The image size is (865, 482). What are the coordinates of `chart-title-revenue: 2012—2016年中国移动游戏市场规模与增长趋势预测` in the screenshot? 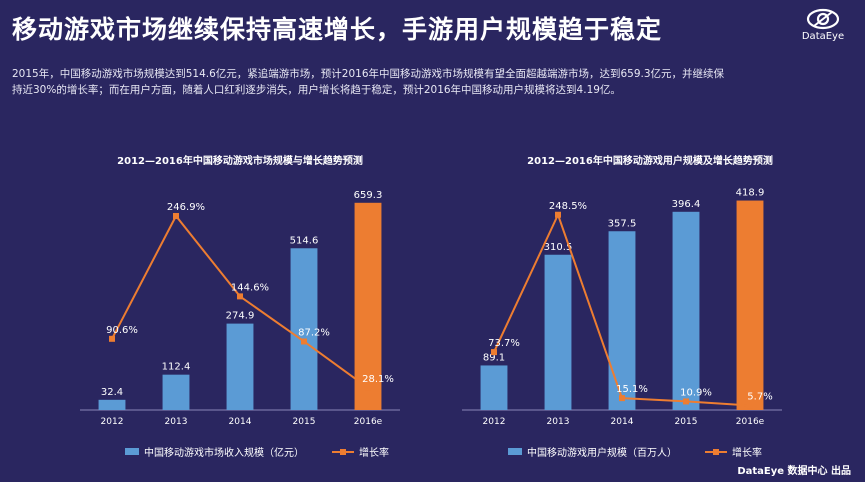 It's located at (240, 161).